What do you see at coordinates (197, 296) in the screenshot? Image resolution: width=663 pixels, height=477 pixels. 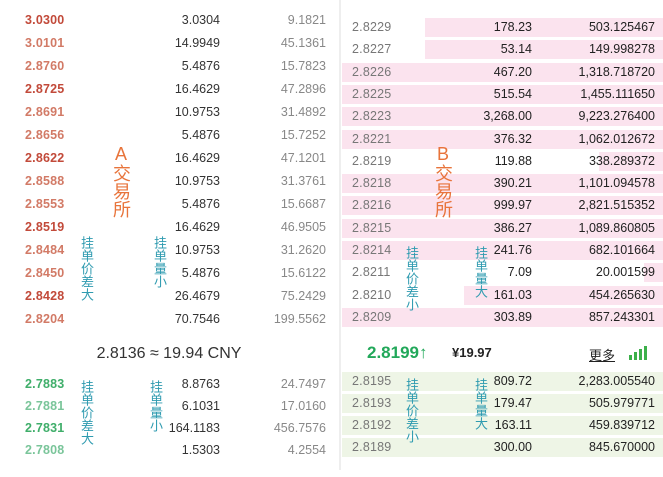 I see `qty-cell: 26.4679` at bounding box center [197, 296].